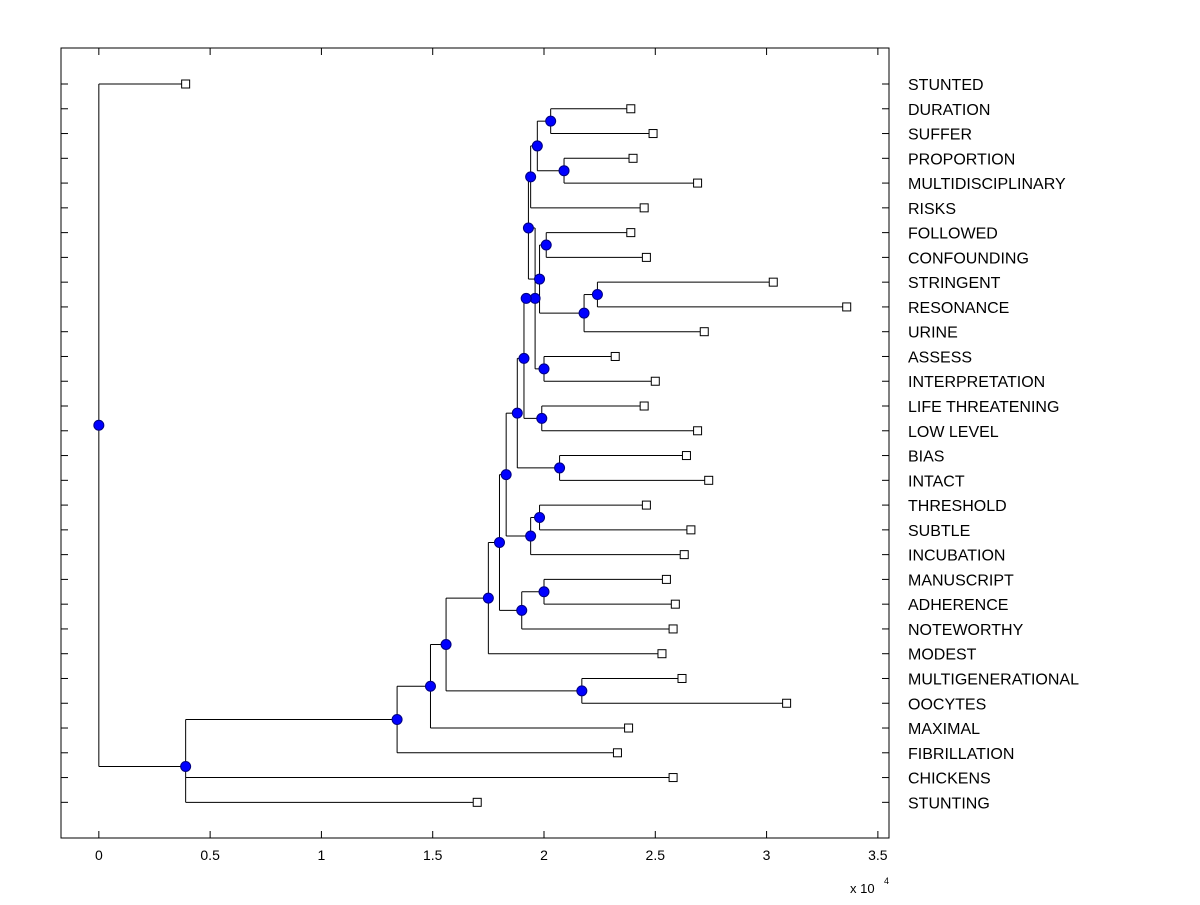 The image size is (1200, 905). Describe the element at coordinates (953, 432) in the screenshot. I see `leaf-label: LOW LEVEL` at that location.